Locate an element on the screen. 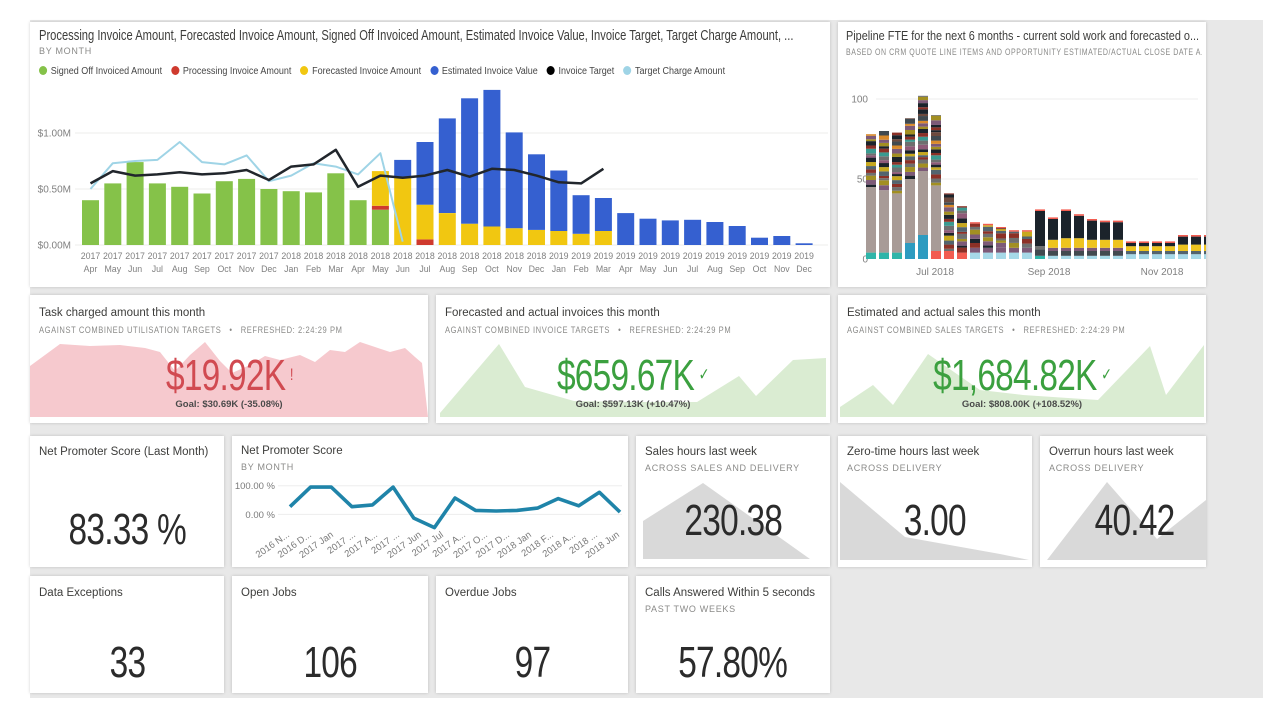  svg-text: 100 is located at coordinates (859, 100).